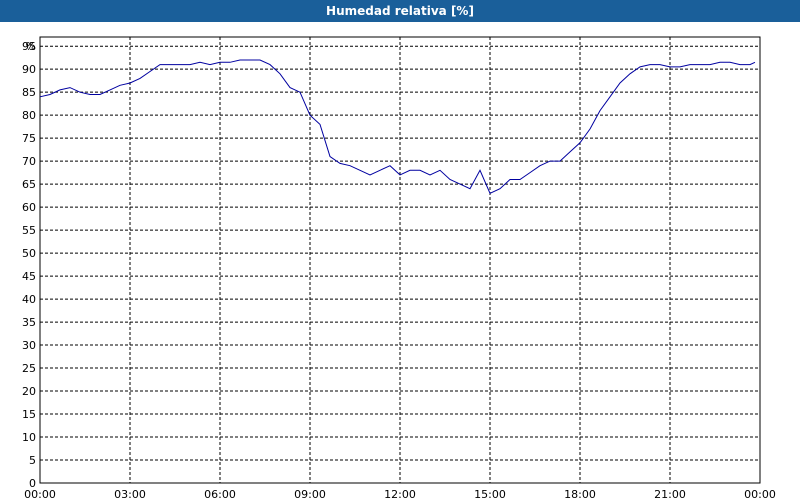 The width and height of the screenshot is (800, 500). I want to click on x-tick-time: 18:00, so click(580, 494).